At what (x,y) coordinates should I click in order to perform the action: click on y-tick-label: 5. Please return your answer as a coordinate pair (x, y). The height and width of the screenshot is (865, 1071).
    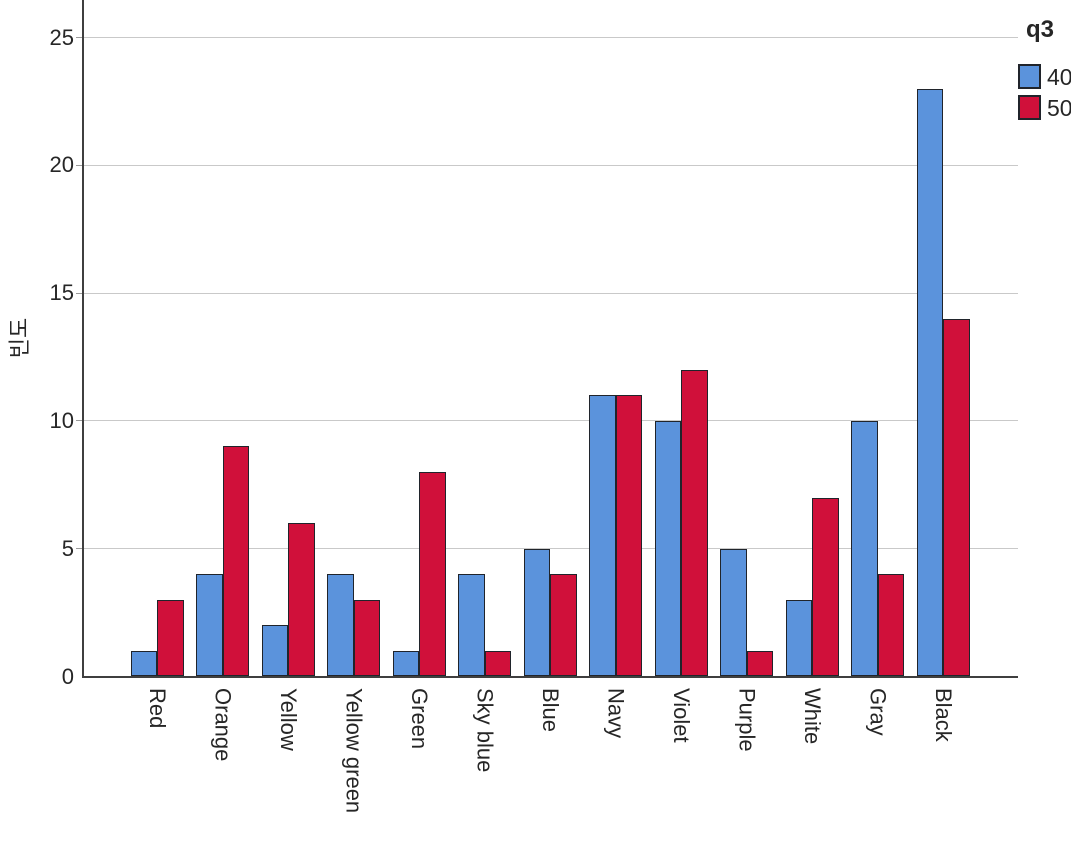
    Looking at the image, I should click on (67, 548).